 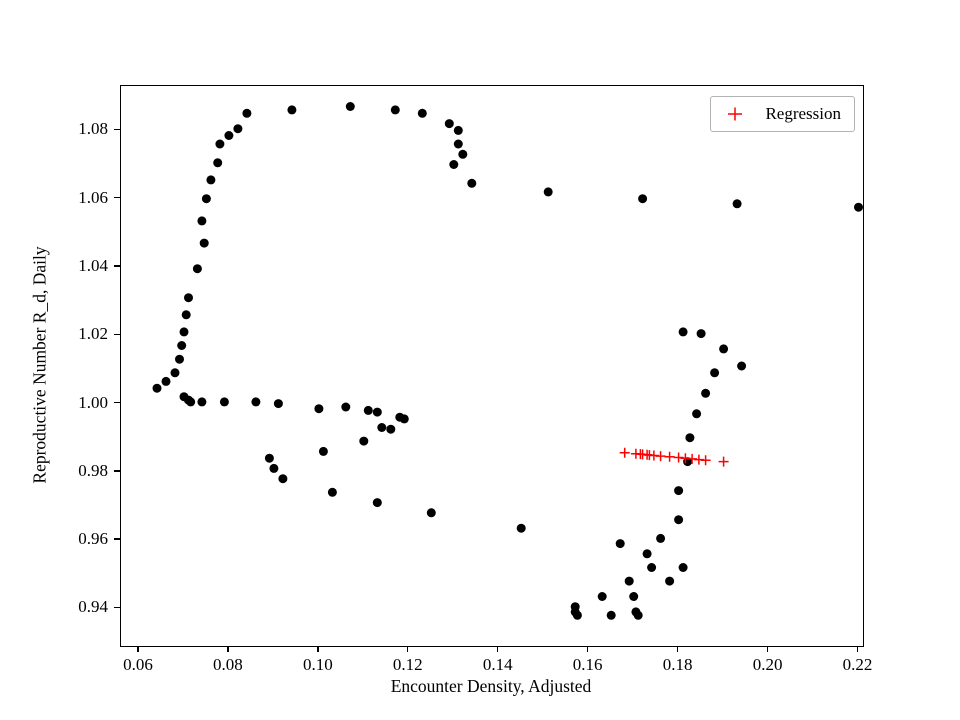 What do you see at coordinates (803, 113) in the screenshot?
I see `legend-label-regression: Regression` at bounding box center [803, 113].